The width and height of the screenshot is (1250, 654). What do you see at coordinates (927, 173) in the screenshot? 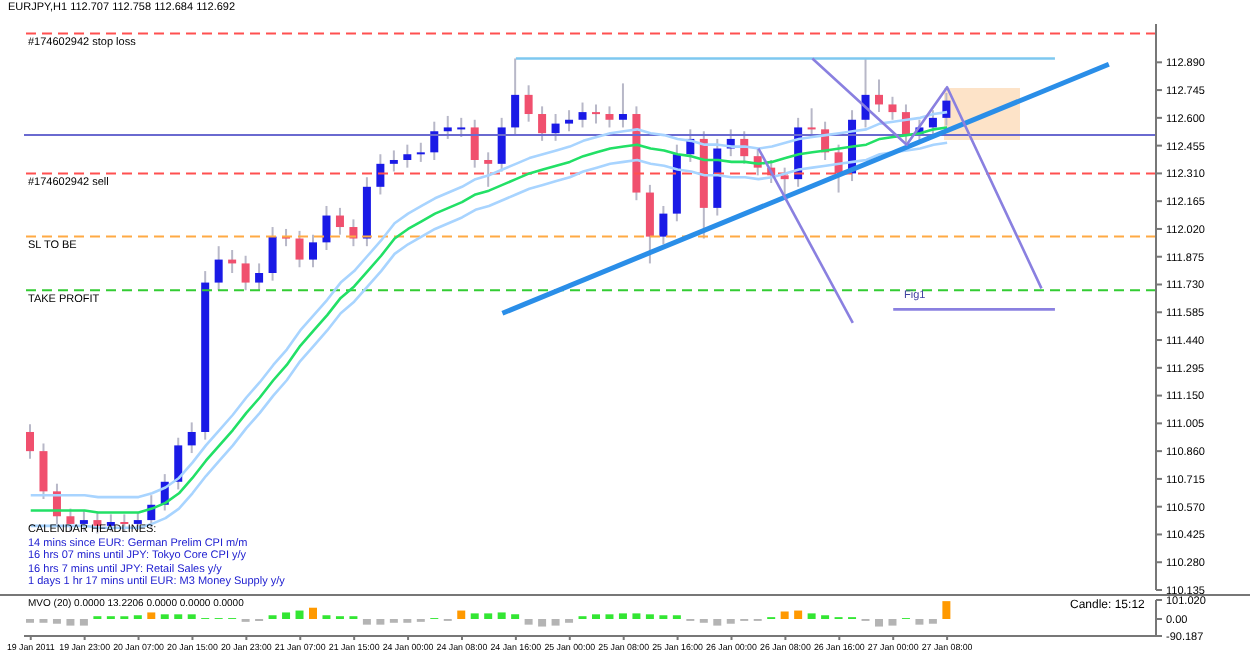
I see `line-series` at bounding box center [927, 173].